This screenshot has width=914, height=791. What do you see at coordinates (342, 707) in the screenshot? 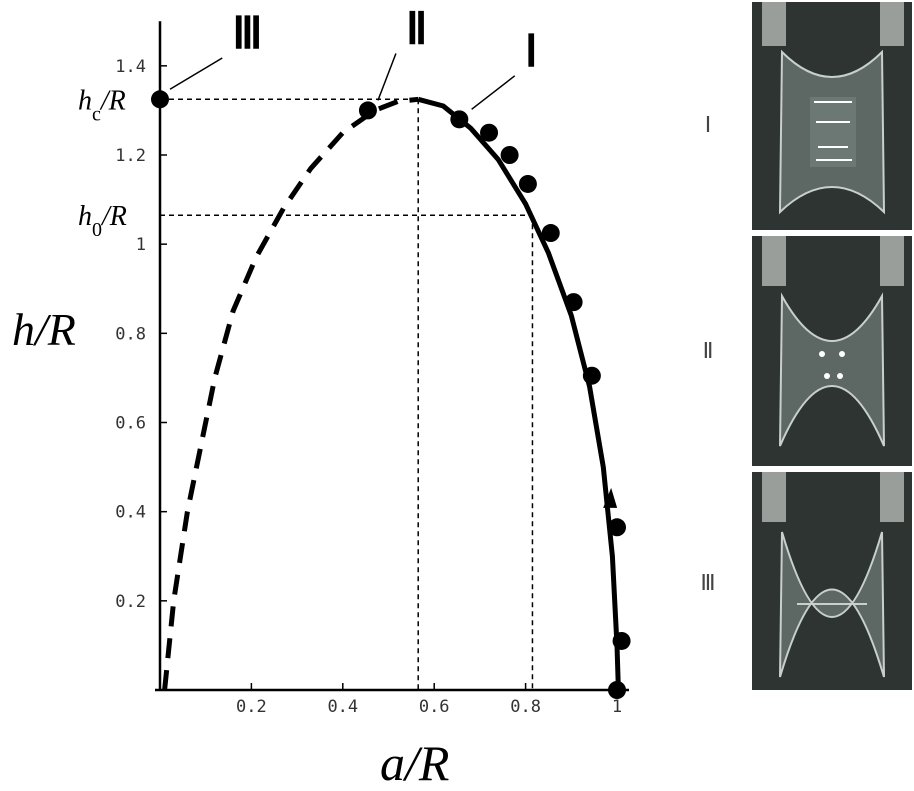
I see `x-tick-label: 0.4` at bounding box center [342, 707].